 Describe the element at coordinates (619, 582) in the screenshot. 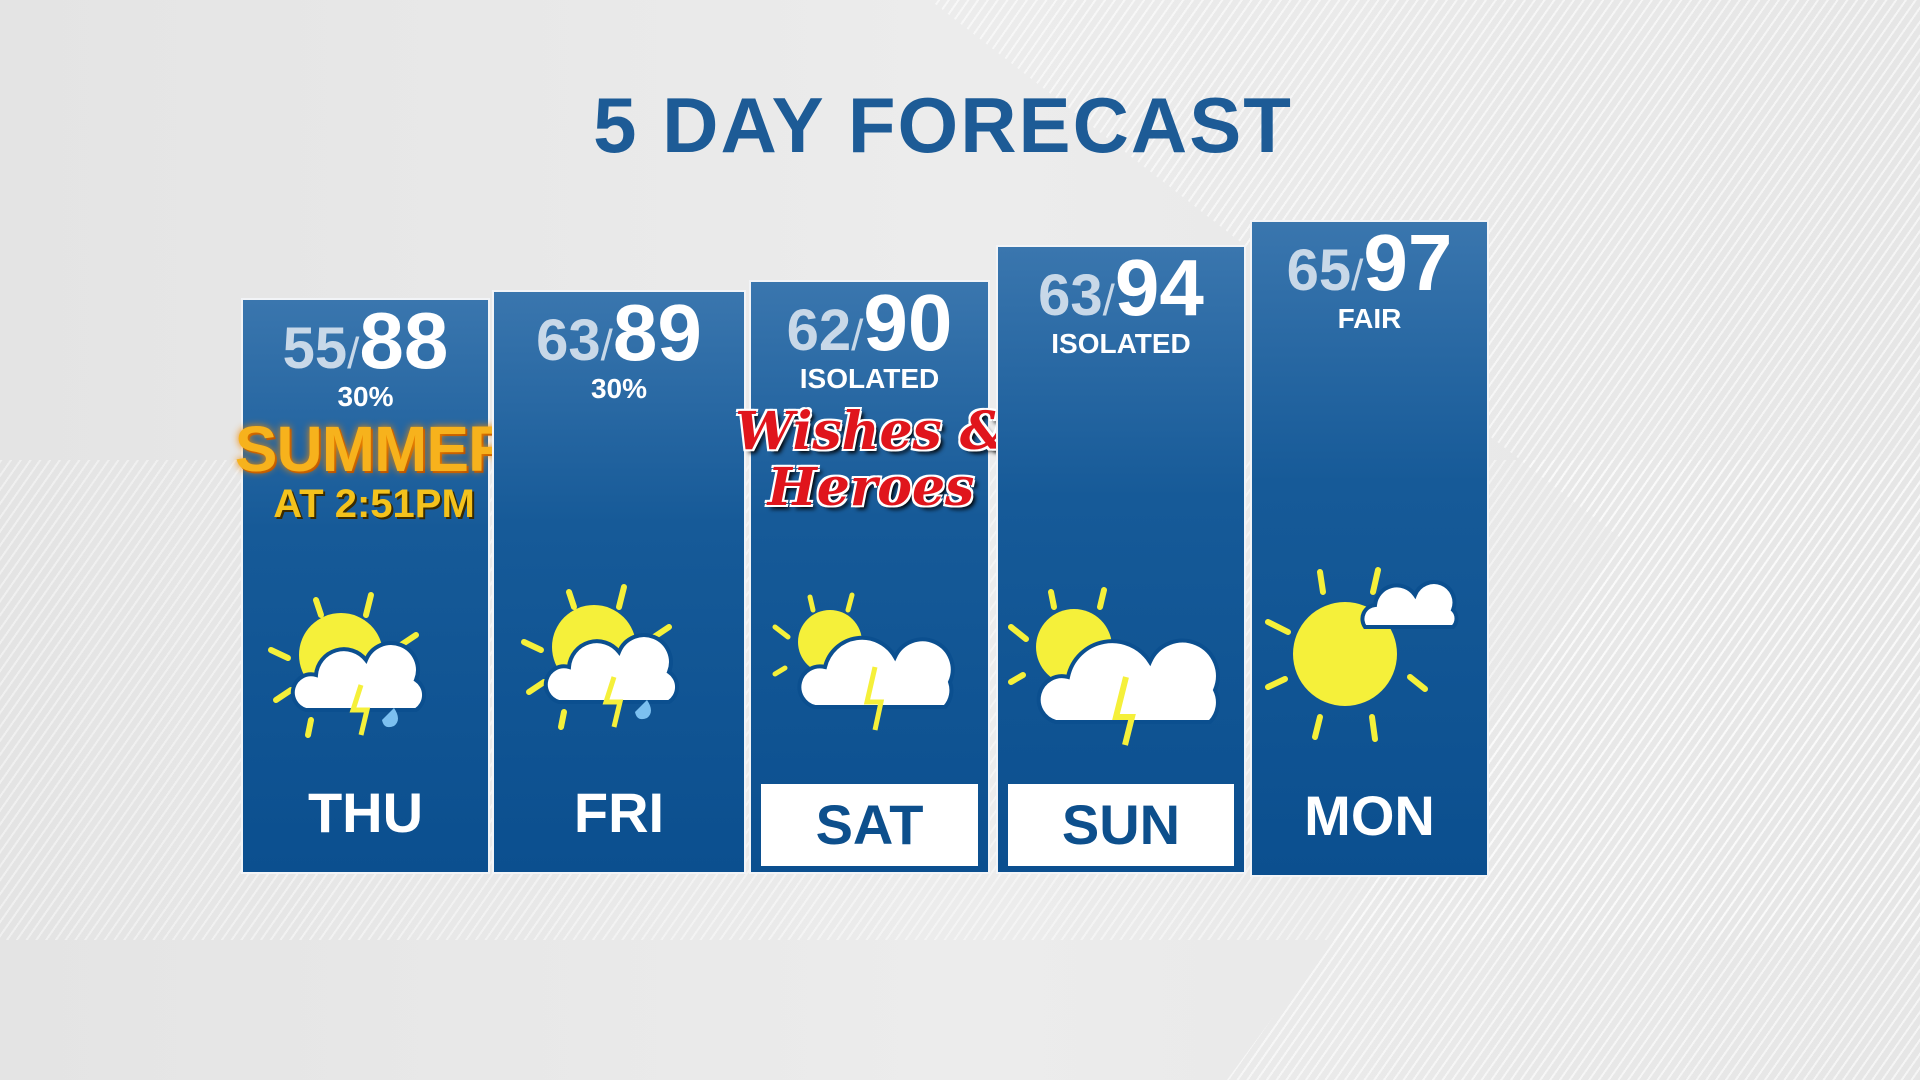

I see `day-column-fri: 63/89 30% FRI` at that location.